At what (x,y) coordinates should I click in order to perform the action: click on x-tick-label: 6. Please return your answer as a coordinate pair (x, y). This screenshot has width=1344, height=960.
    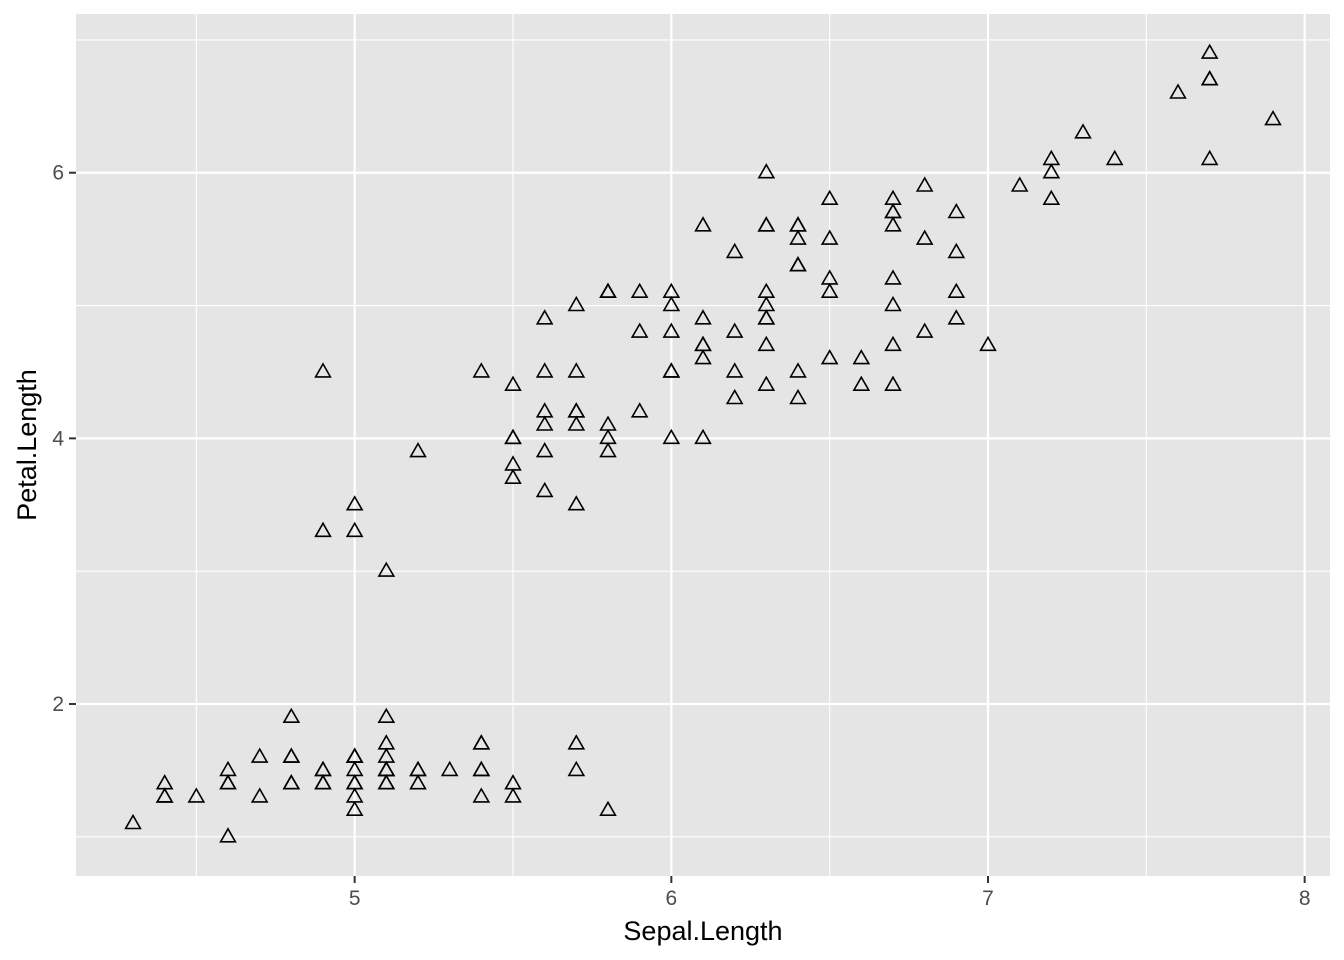
    Looking at the image, I should click on (671, 898).